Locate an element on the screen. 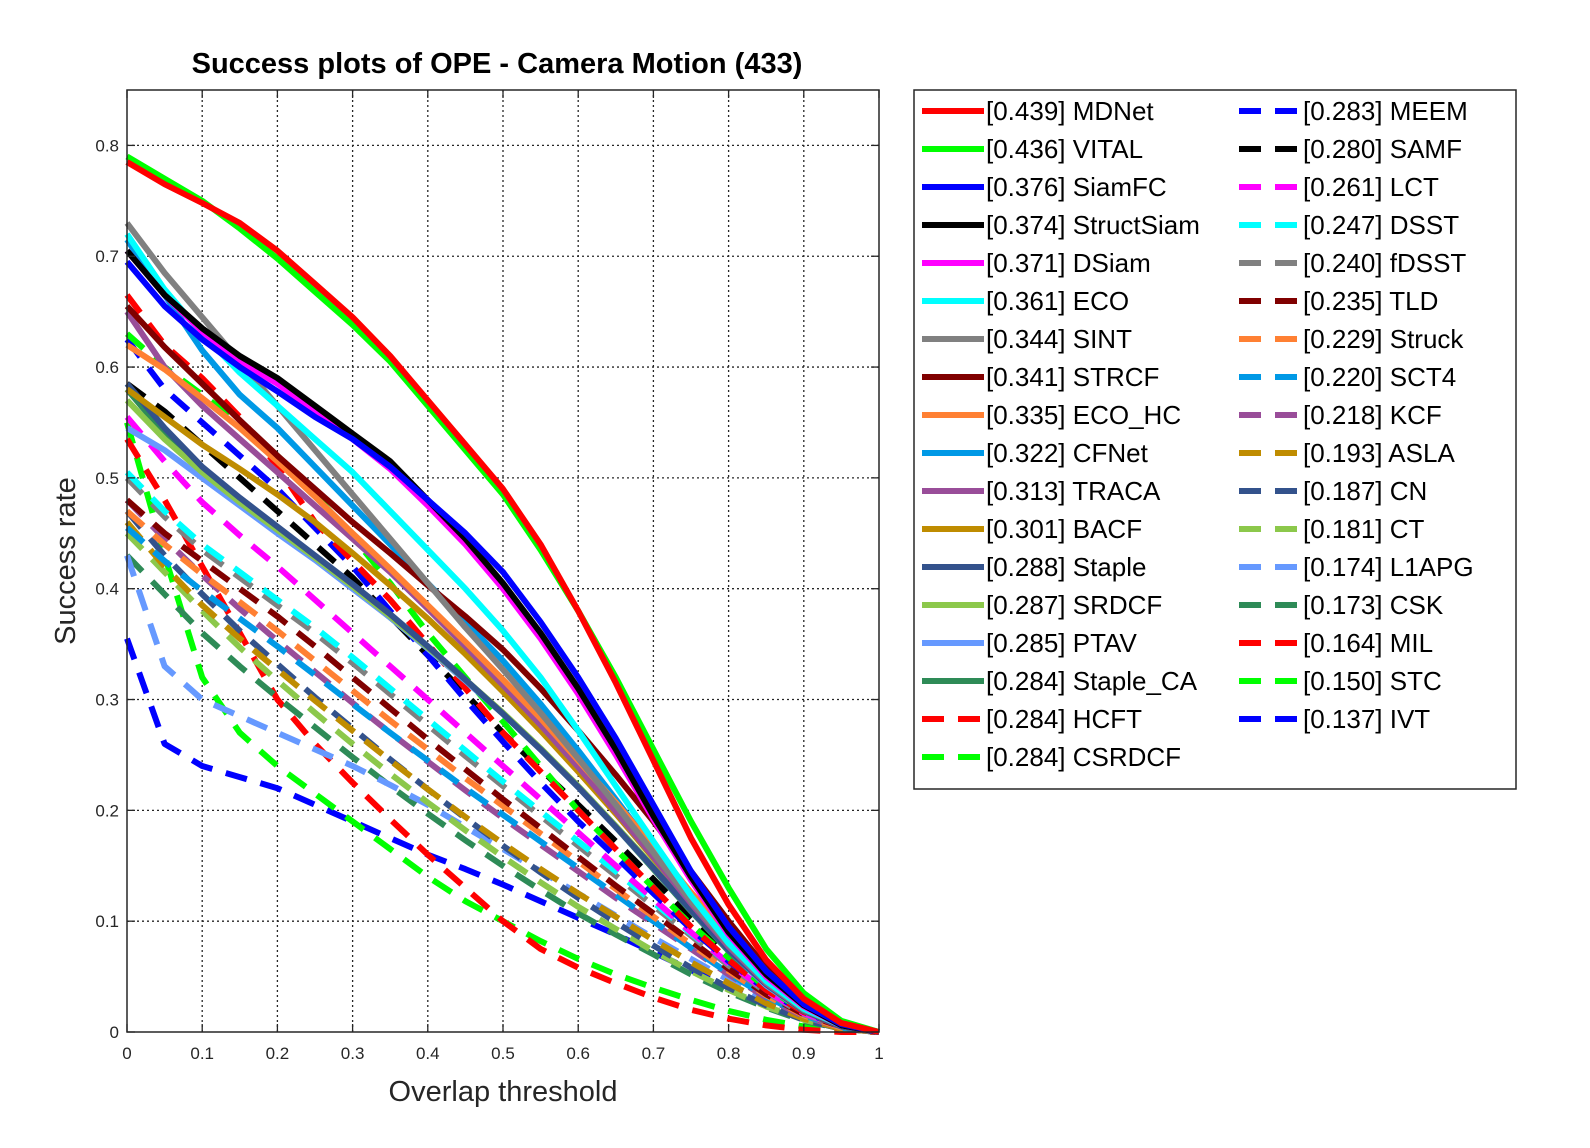 This screenshot has height=1148, width=1590. legend-label: [0.436] VITAL is located at coordinates (1064, 149).